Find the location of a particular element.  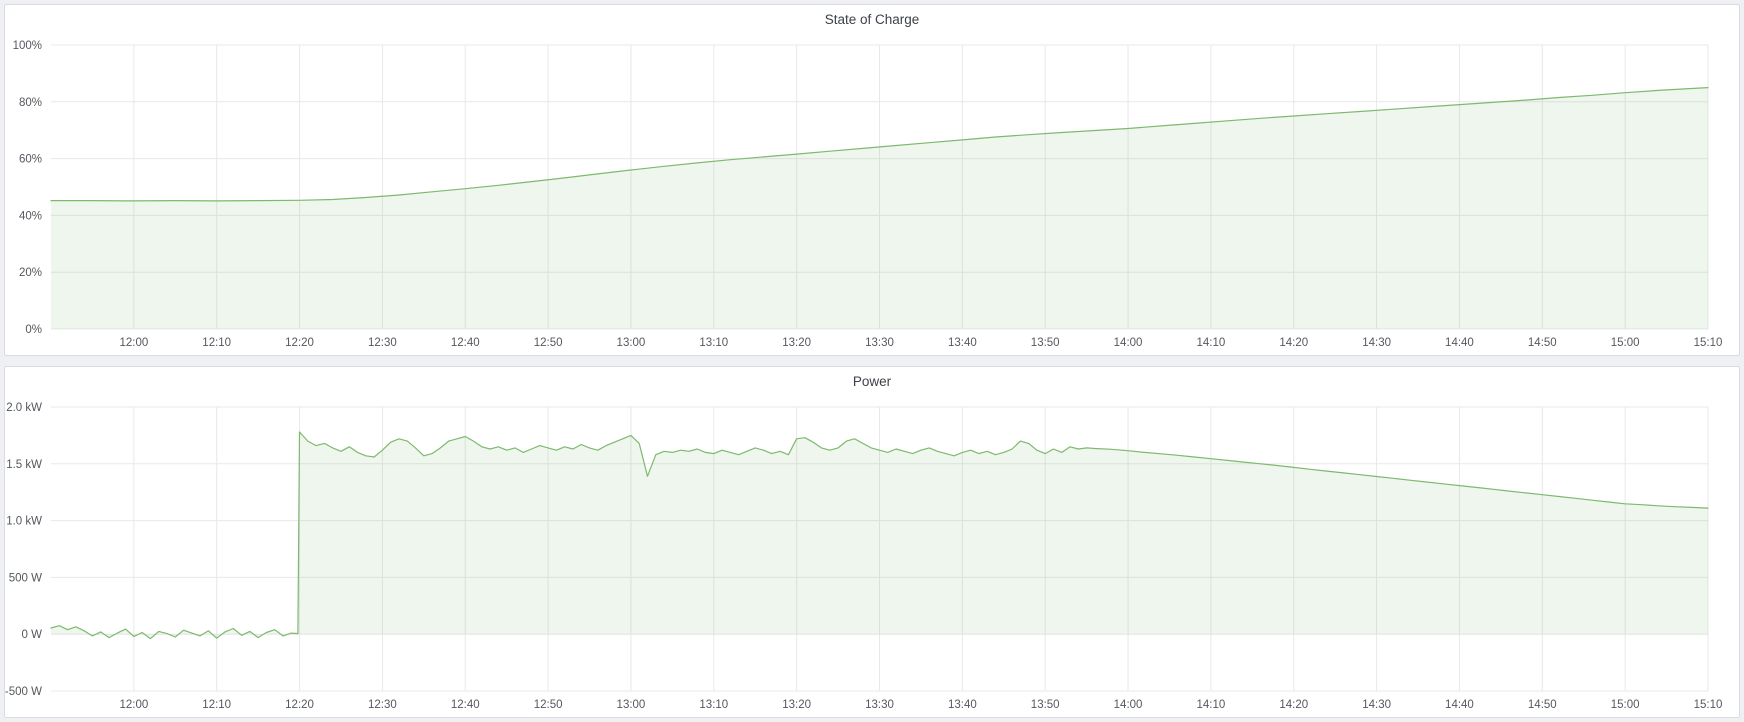

y-axis-tick-label: 20% is located at coordinates (30, 273).